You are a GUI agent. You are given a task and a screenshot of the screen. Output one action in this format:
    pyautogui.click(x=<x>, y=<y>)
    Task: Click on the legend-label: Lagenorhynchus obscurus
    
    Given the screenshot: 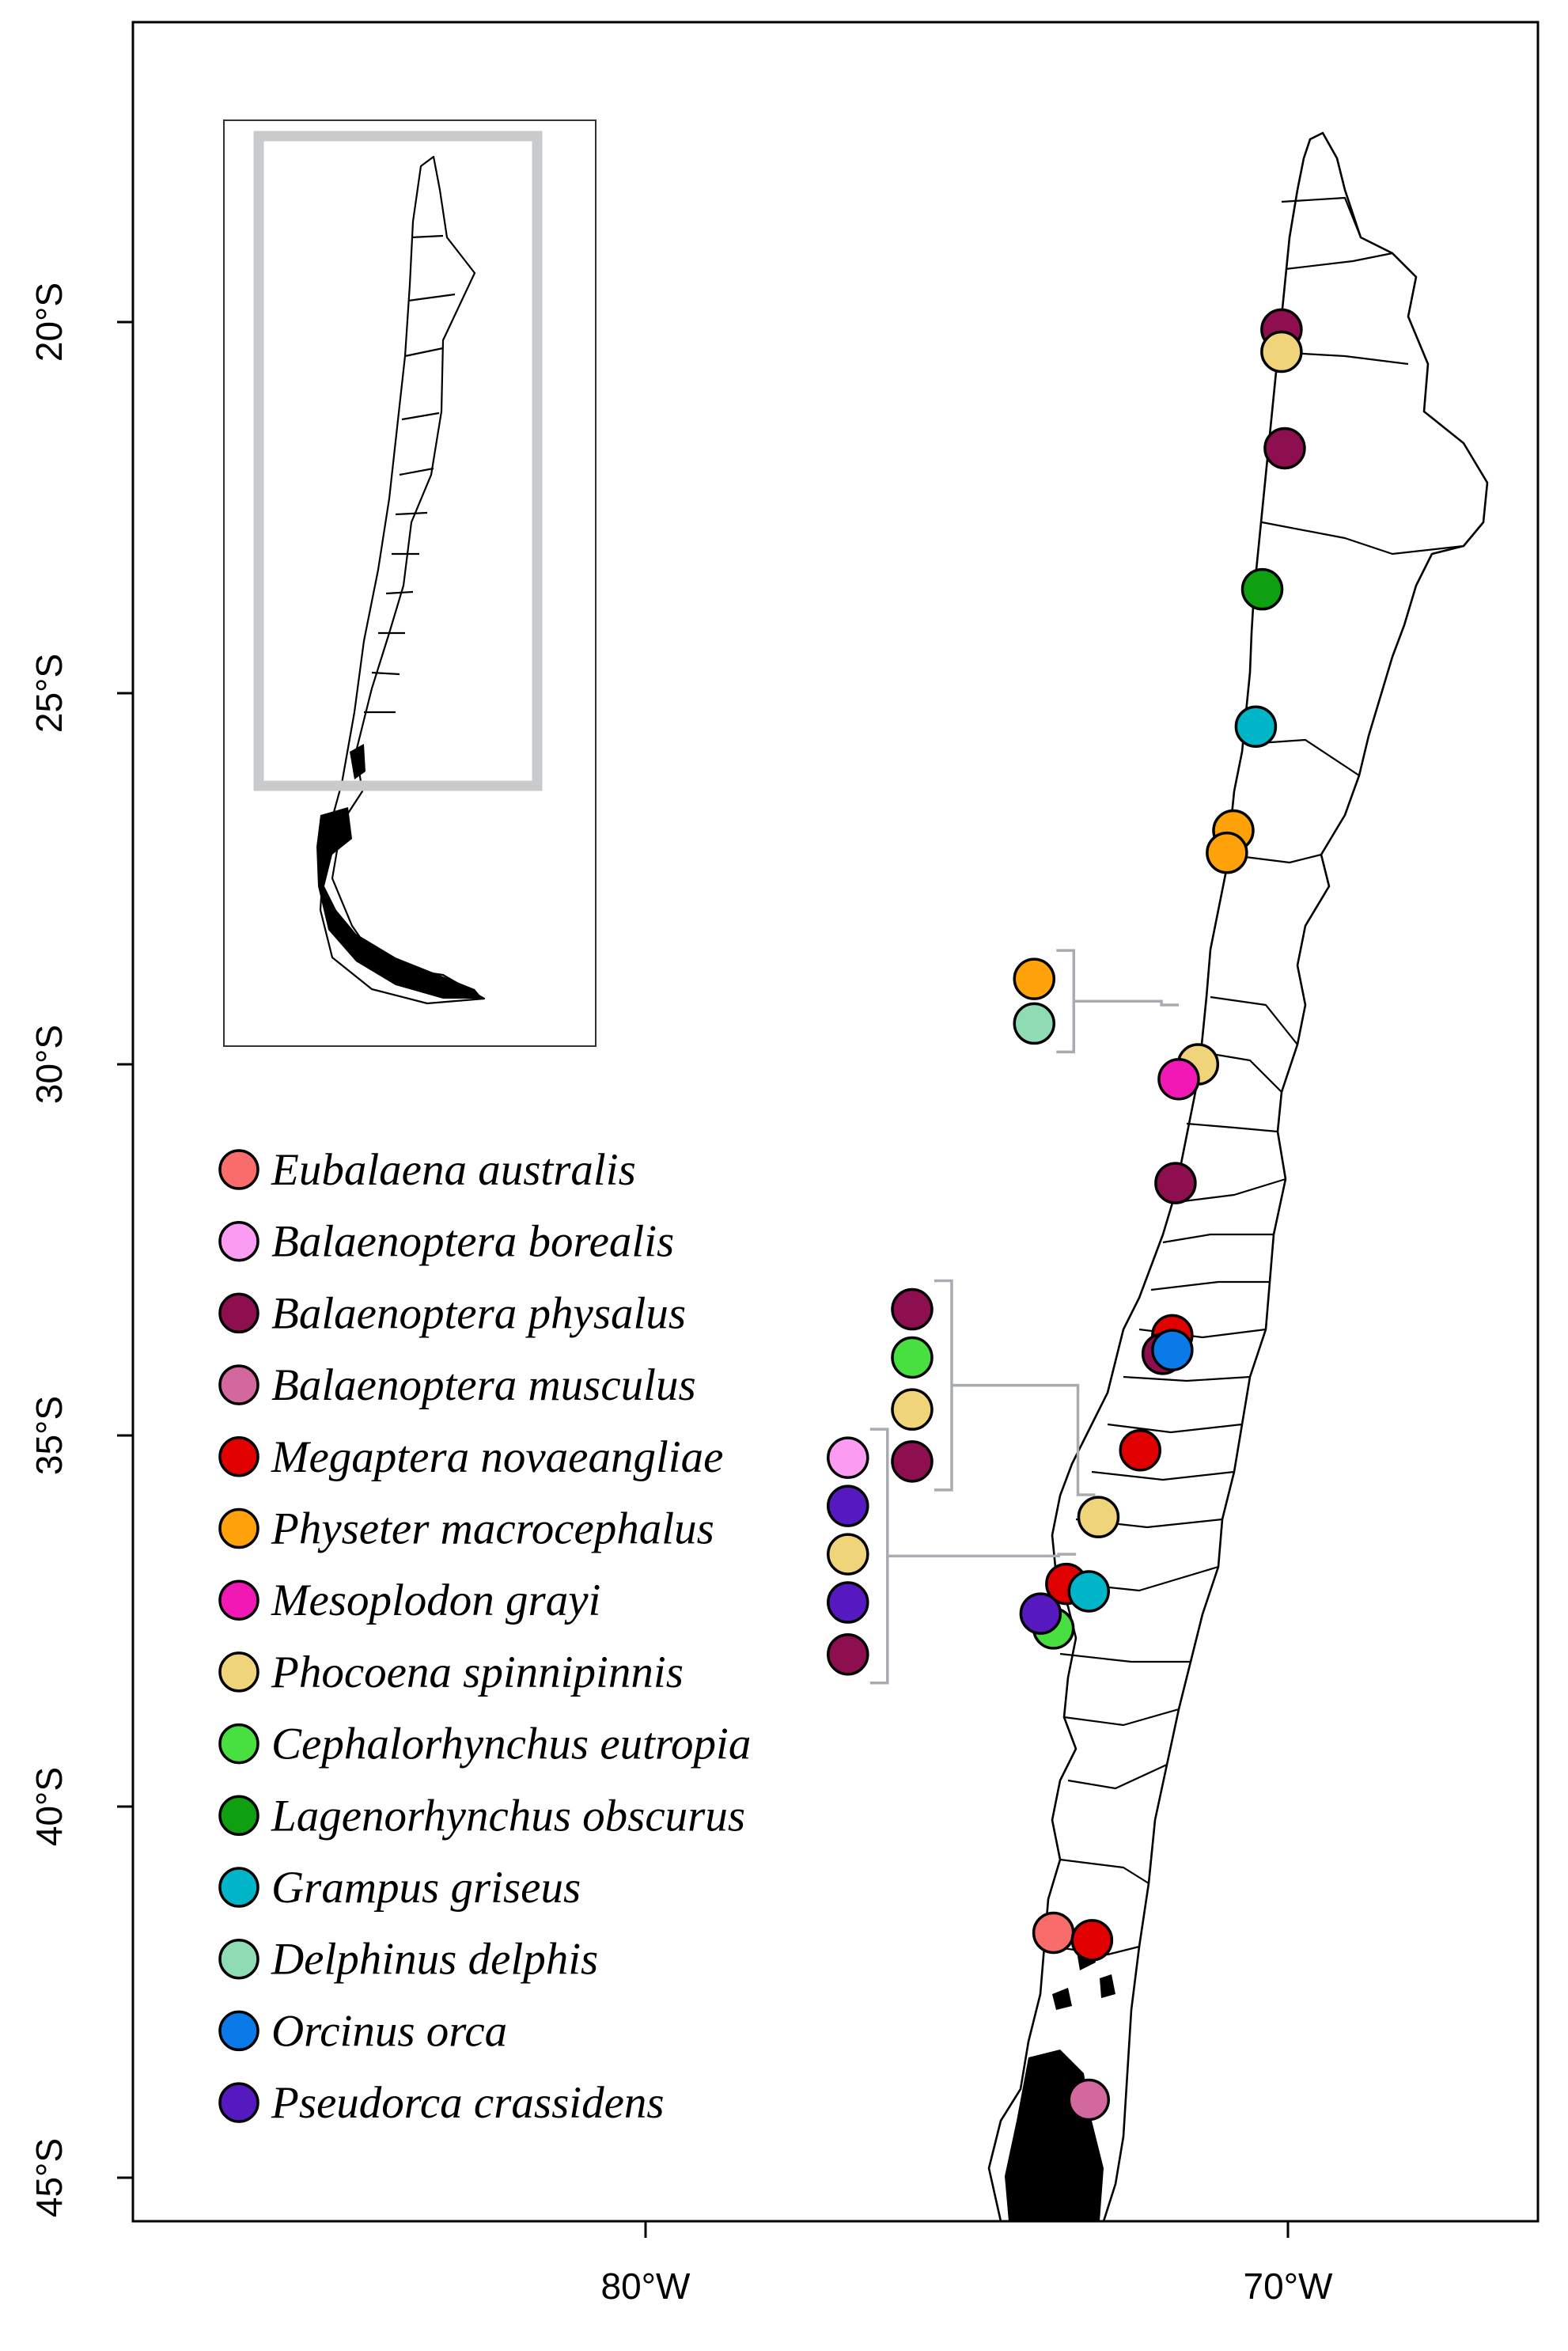 What is the action you would take?
    pyautogui.click(x=508, y=1816)
    